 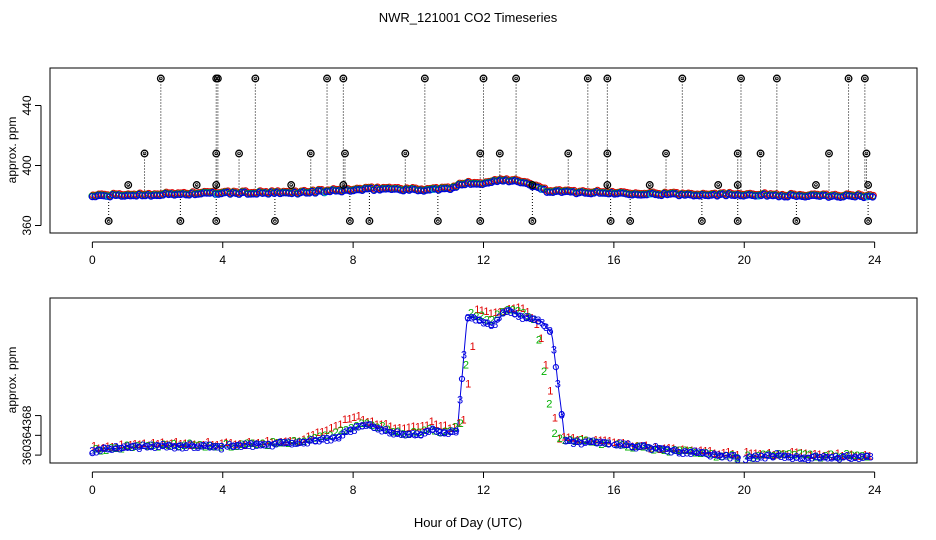 I want to click on x-axis-label: Hour of Day (UTC), so click(x=468, y=522).